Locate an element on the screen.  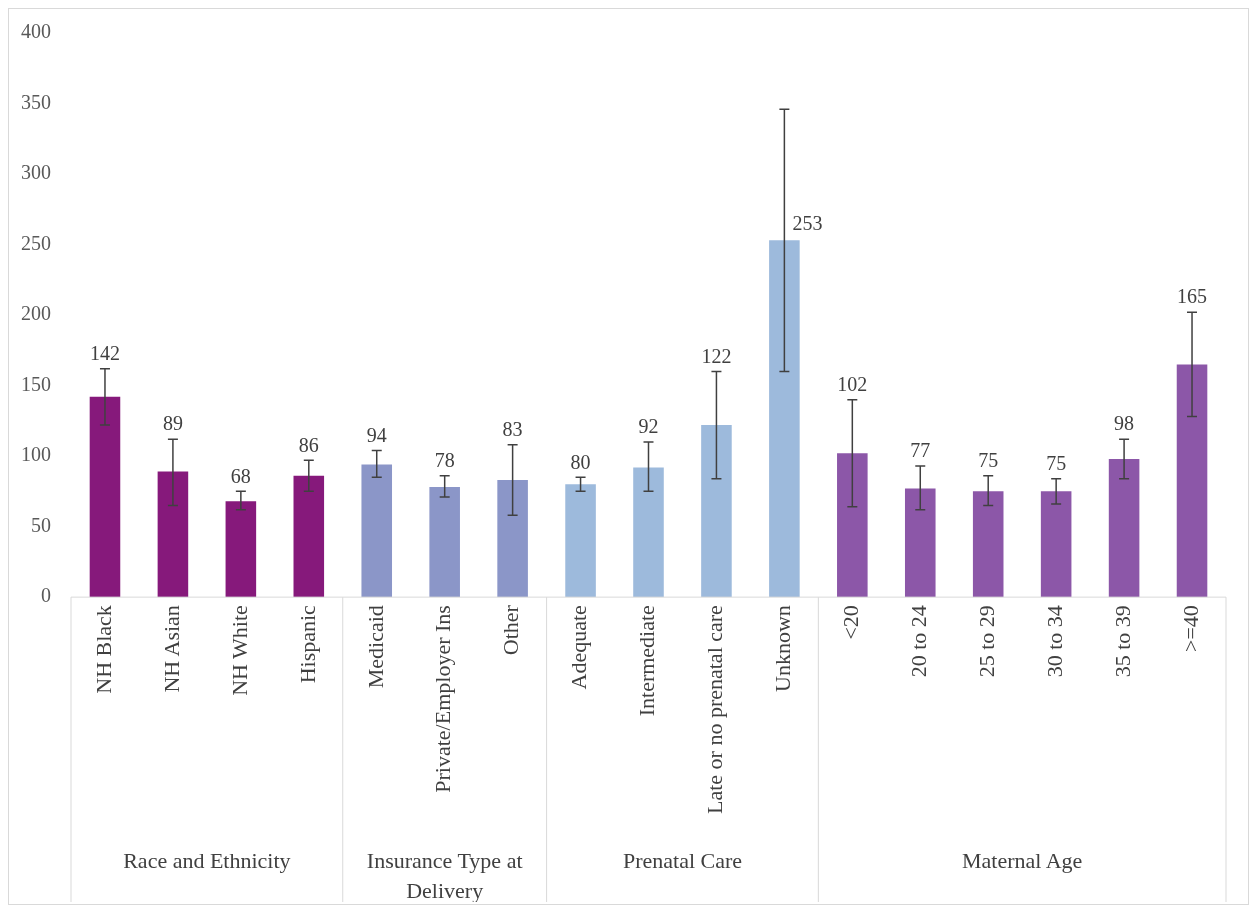
y-tick-label: 250 is located at coordinates (36, 242).